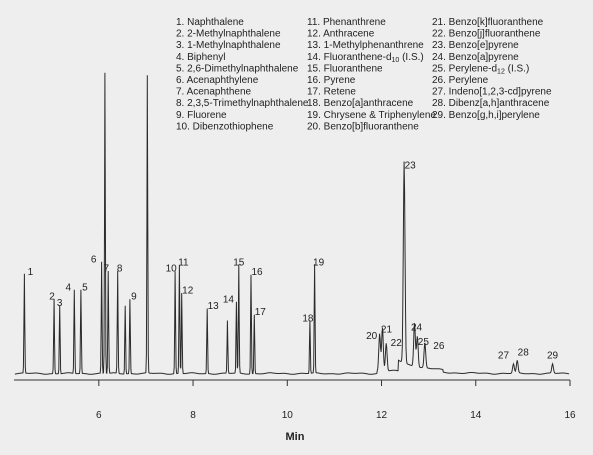  Describe the element at coordinates (492, 92) in the screenshot. I see `legend-entry: 27. Indeno[1,2,3-cd]pyrene` at that location.